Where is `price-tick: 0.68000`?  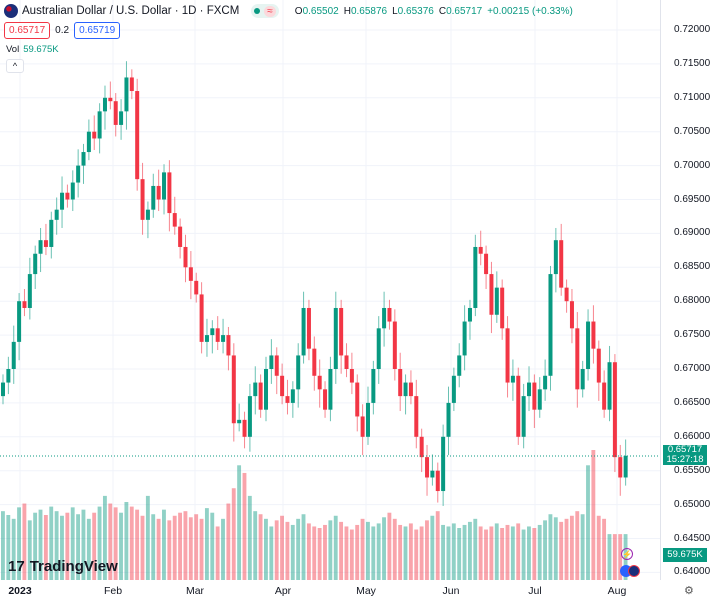 price-tick: 0.68000 is located at coordinates (692, 301).